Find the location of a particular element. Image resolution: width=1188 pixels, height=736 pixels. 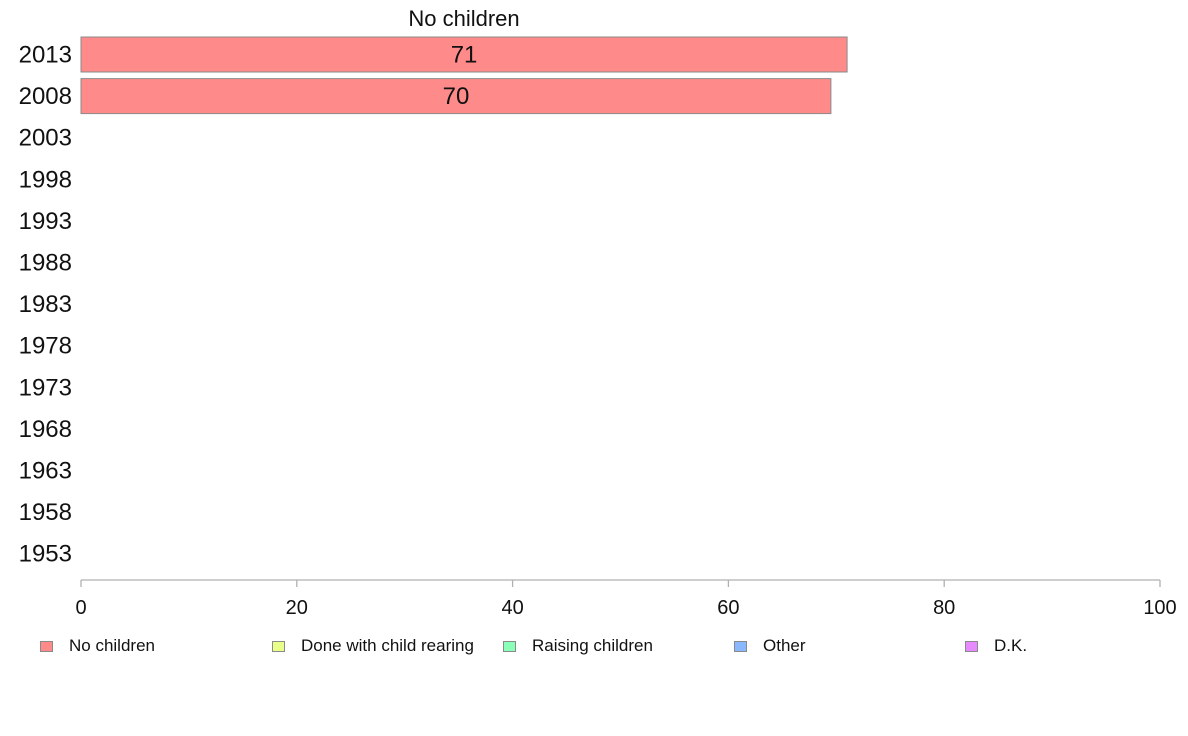

bar-label-2008: 70 is located at coordinates (456, 96).